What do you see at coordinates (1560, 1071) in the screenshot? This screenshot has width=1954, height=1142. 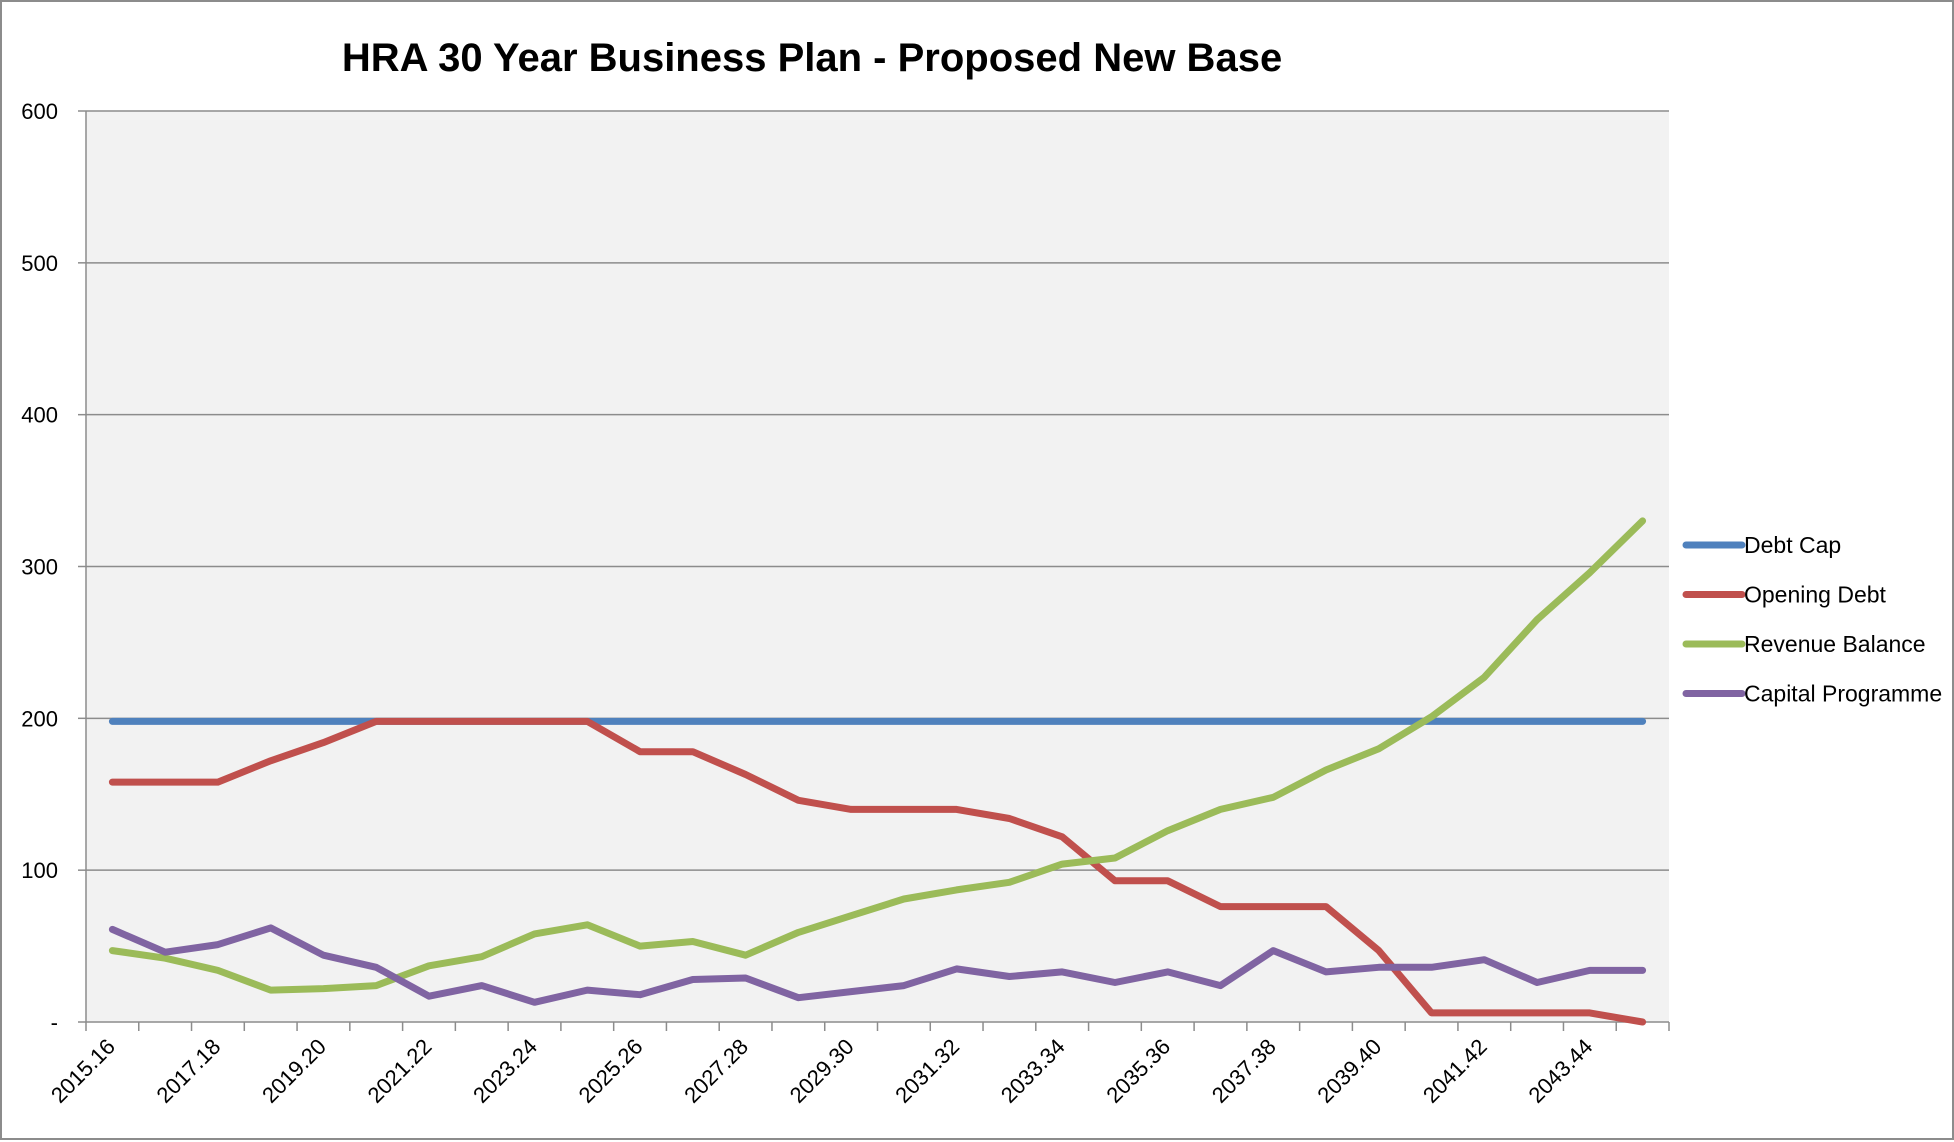 I see `x-tick-label: 2043.44` at bounding box center [1560, 1071].